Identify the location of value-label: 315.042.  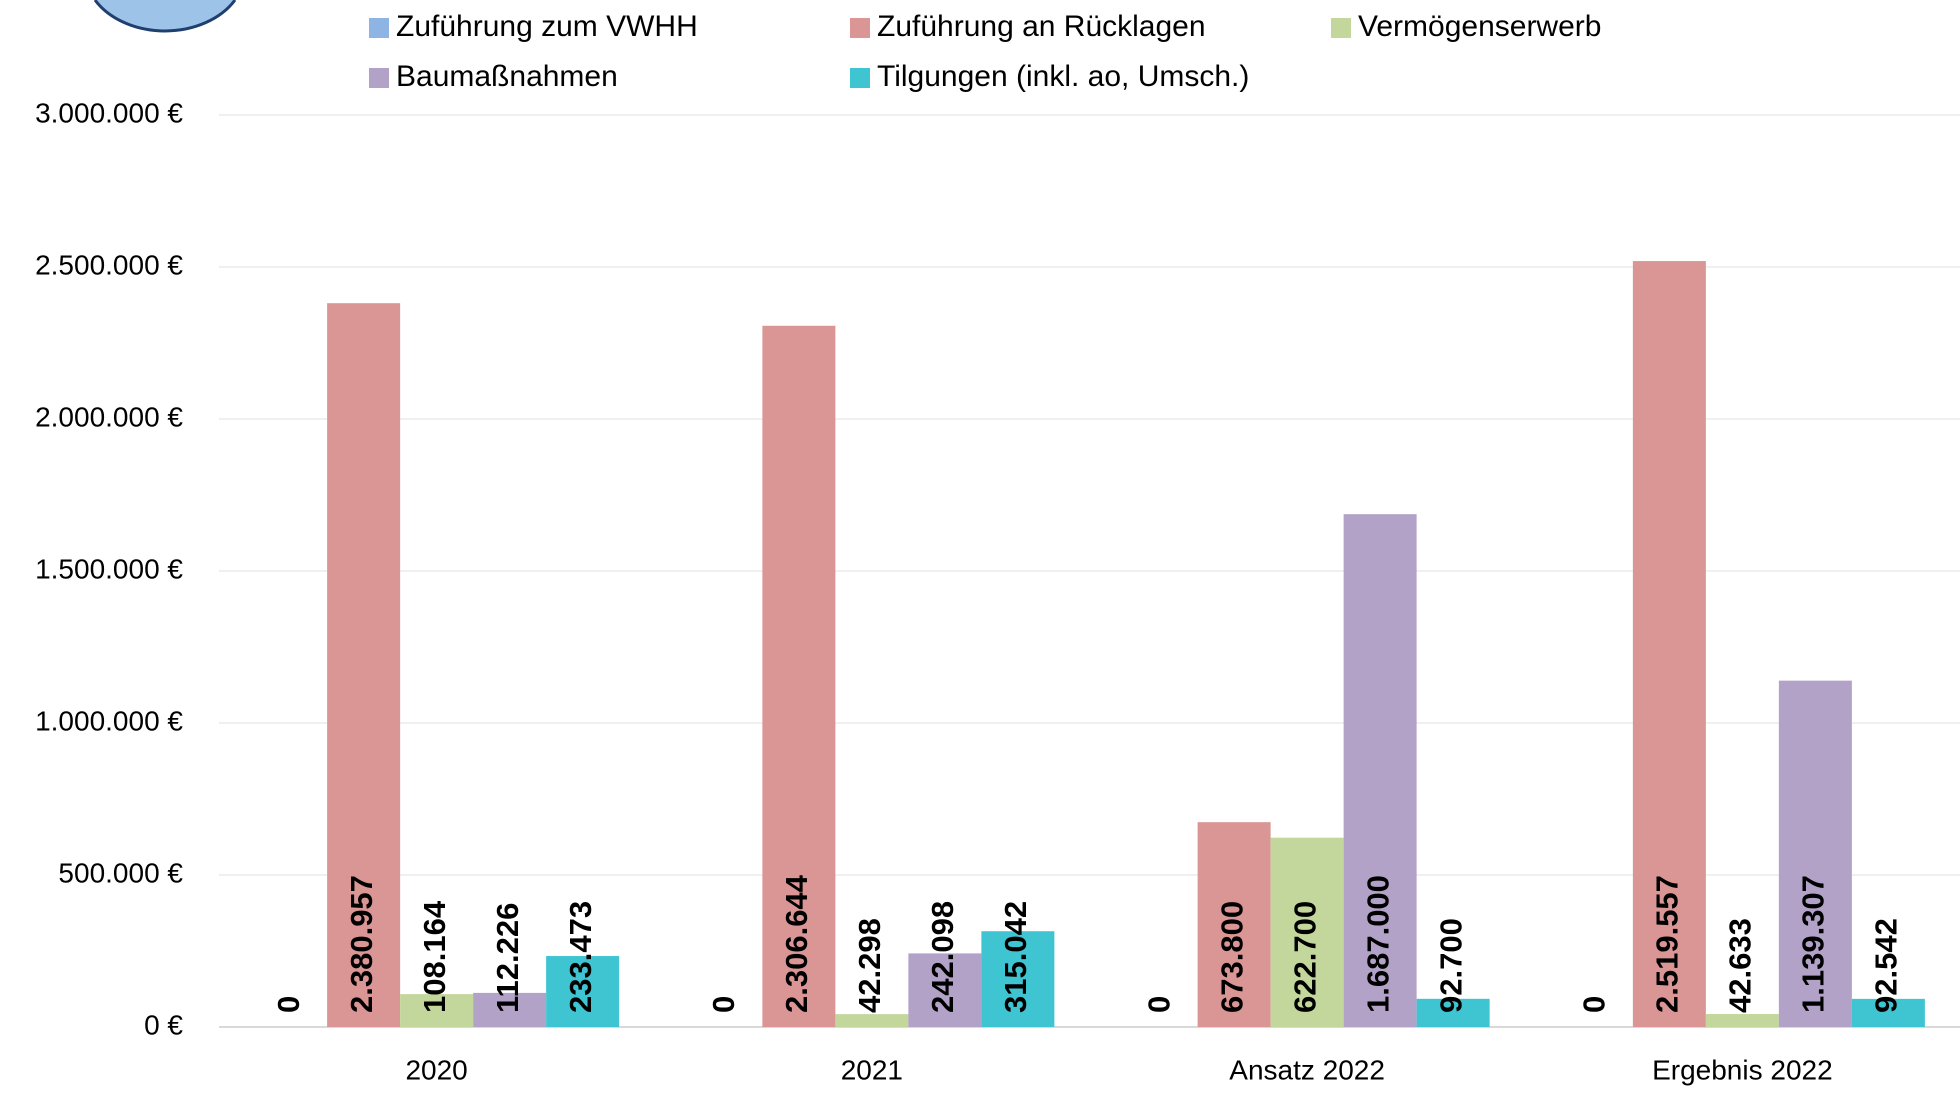
(1015, 957).